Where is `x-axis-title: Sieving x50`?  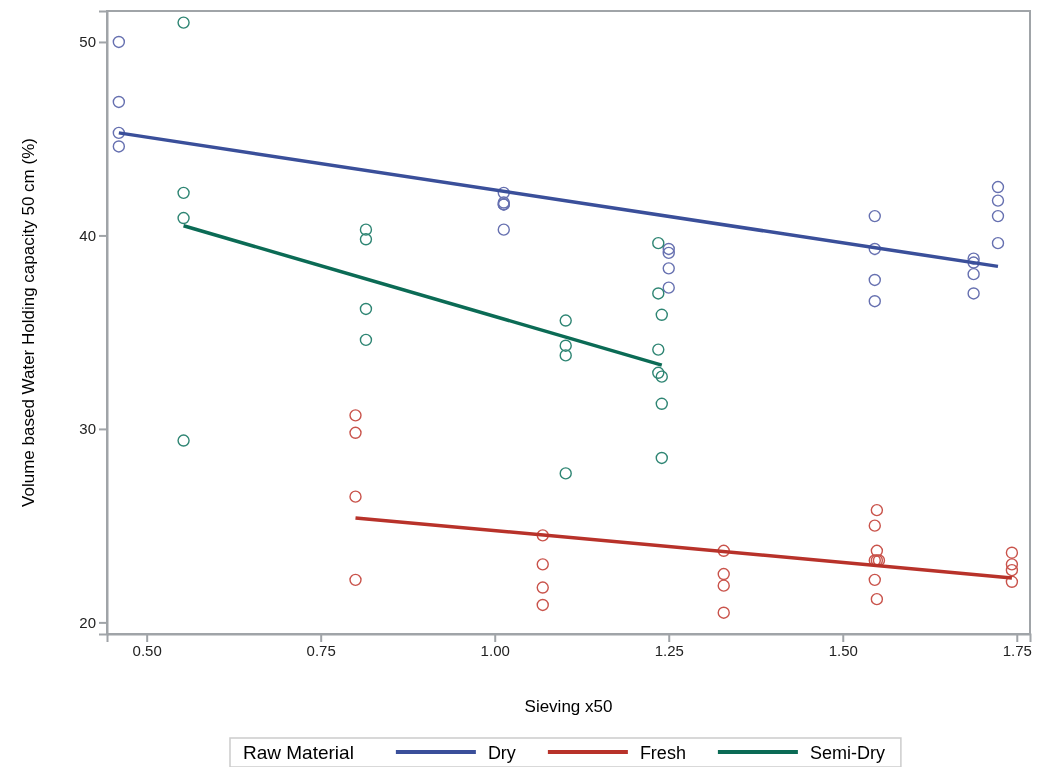 x-axis-title: Sieving x50 is located at coordinates (568, 706).